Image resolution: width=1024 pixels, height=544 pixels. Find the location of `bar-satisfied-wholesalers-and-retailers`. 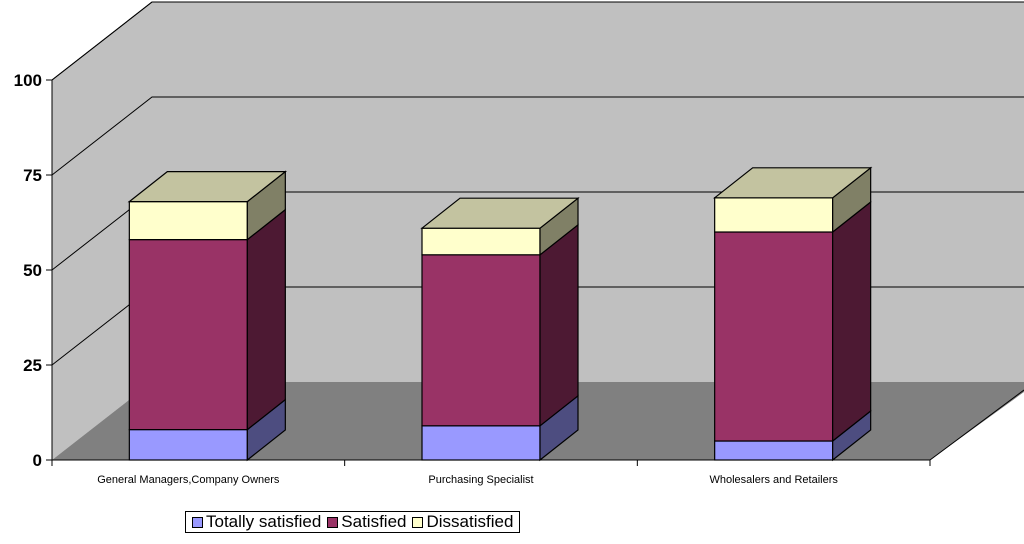

bar-satisfied-wholesalers-and-retailers is located at coordinates (793, 321).